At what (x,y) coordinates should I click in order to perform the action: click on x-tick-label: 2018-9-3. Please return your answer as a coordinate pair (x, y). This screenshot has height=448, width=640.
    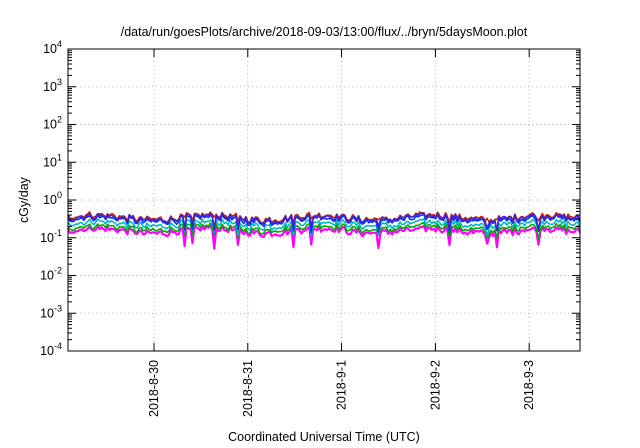
    Looking at the image, I should click on (529, 385).